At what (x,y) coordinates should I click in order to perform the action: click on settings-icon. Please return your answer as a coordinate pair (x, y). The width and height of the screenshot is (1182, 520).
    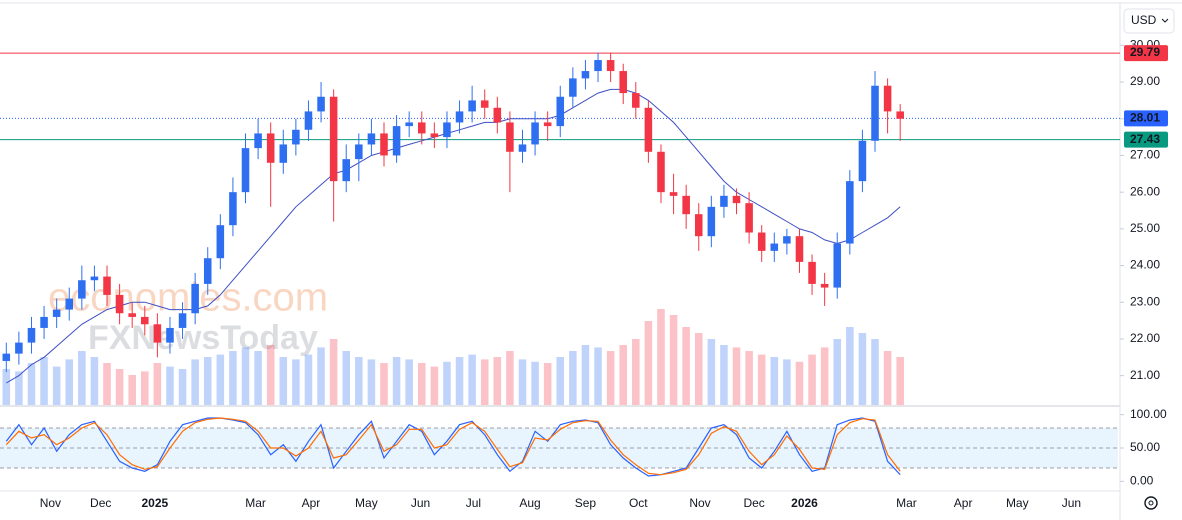
    Looking at the image, I should click on (1151, 503).